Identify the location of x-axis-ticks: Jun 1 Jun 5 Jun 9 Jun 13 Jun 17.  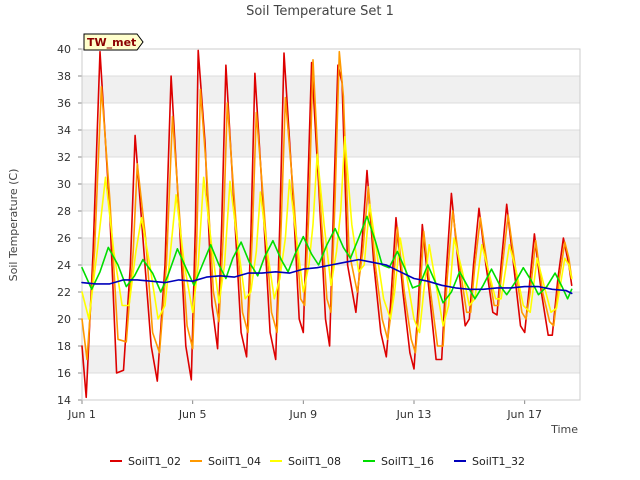
(304, 410).